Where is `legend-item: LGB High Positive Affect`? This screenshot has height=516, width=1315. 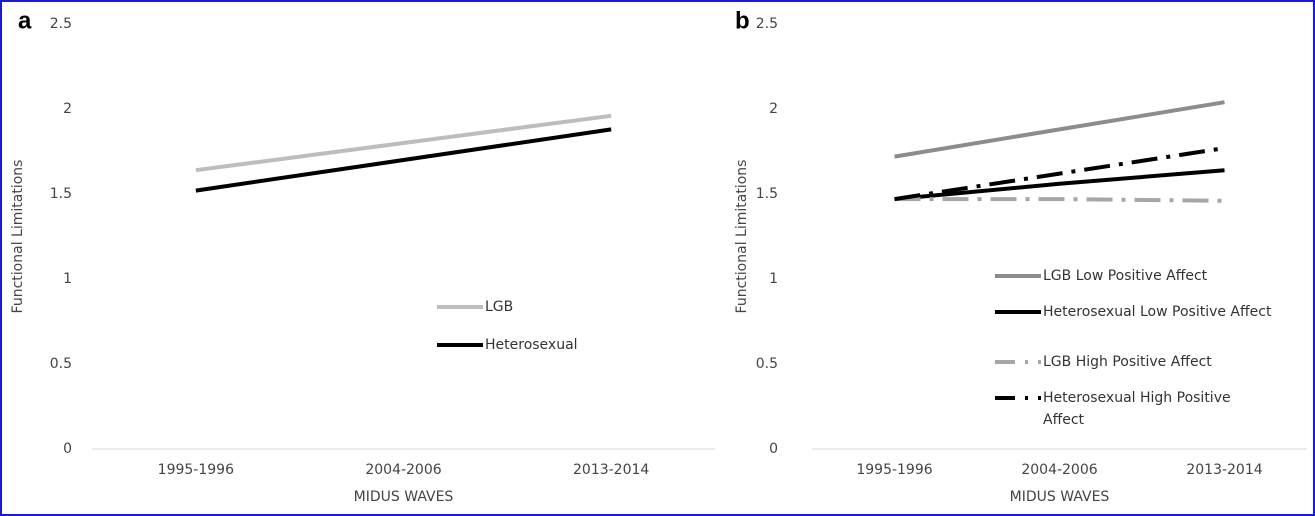
legend-item: LGB High Positive Affect is located at coordinates (1127, 362).